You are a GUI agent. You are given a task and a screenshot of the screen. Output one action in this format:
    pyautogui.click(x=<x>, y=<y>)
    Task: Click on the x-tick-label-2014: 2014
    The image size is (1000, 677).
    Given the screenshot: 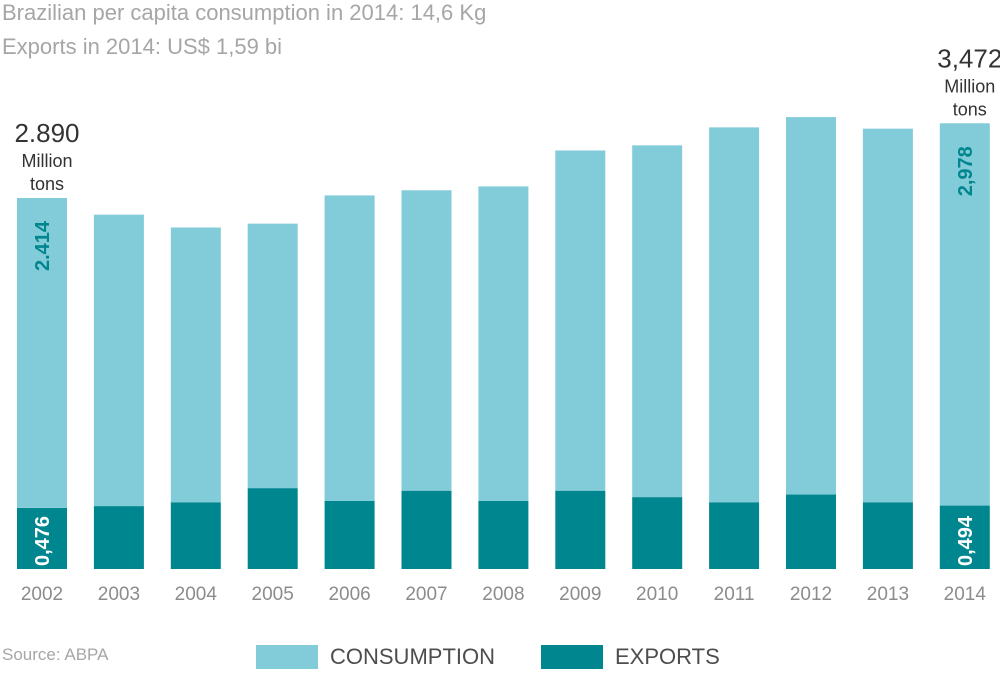 What is the action you would take?
    pyautogui.click(x=965, y=594)
    